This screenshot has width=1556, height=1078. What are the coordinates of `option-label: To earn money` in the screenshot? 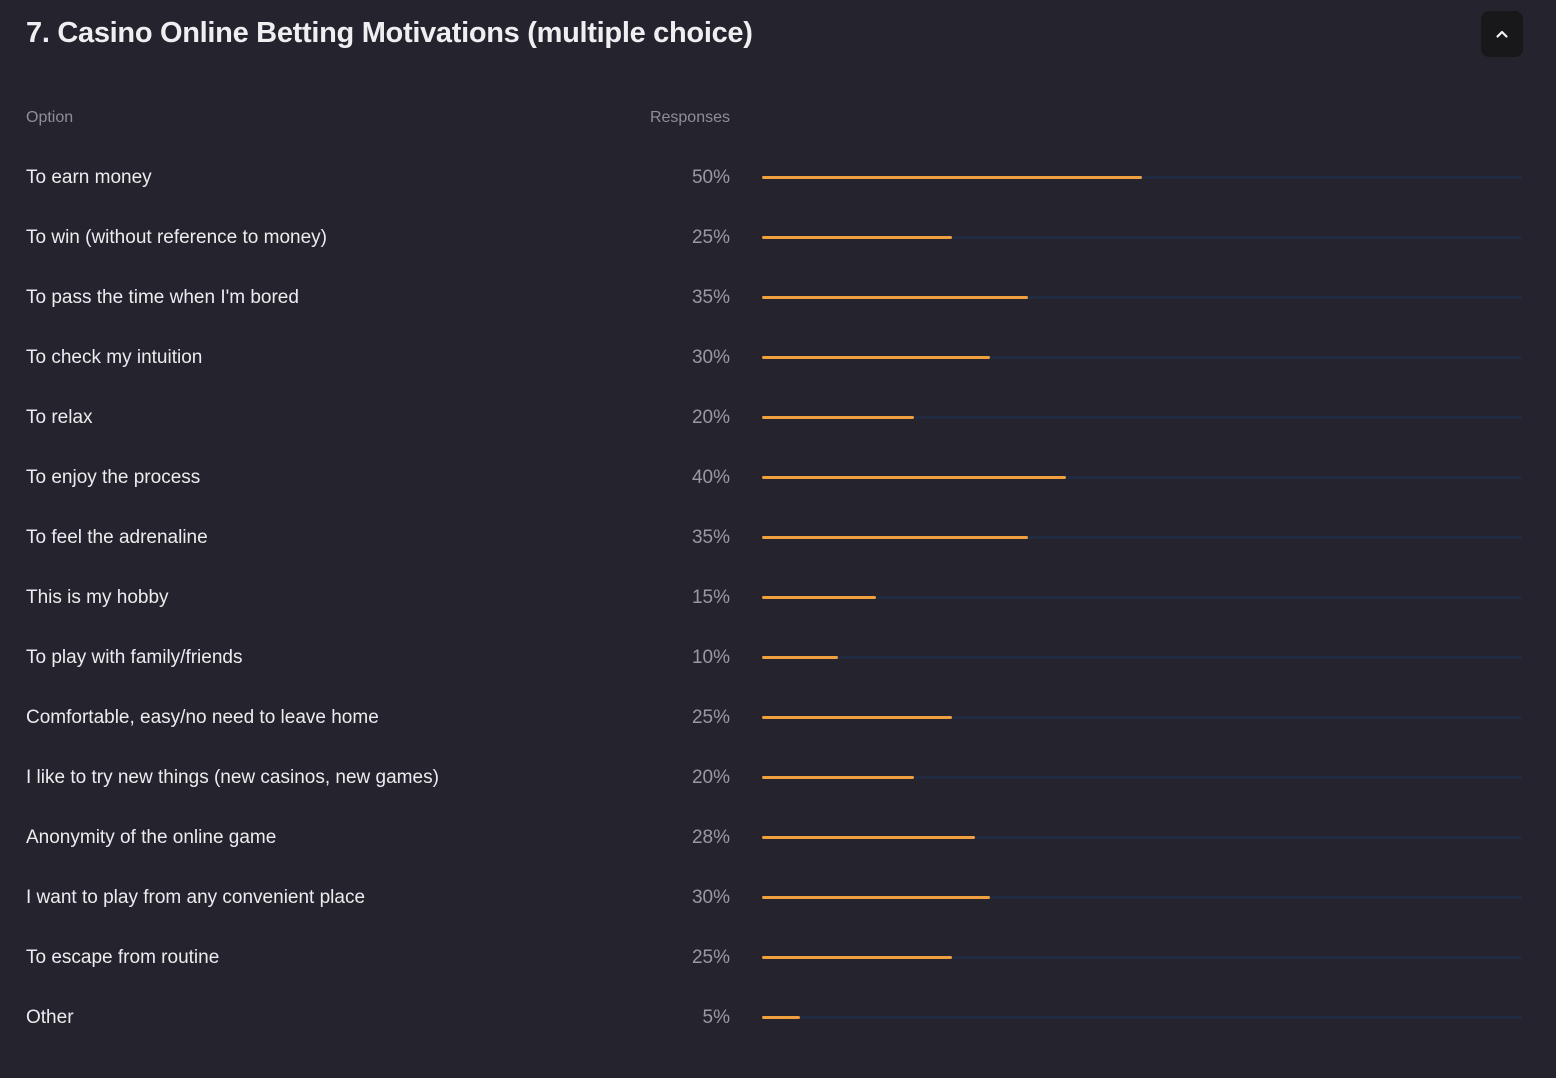 It's located at (89, 177).